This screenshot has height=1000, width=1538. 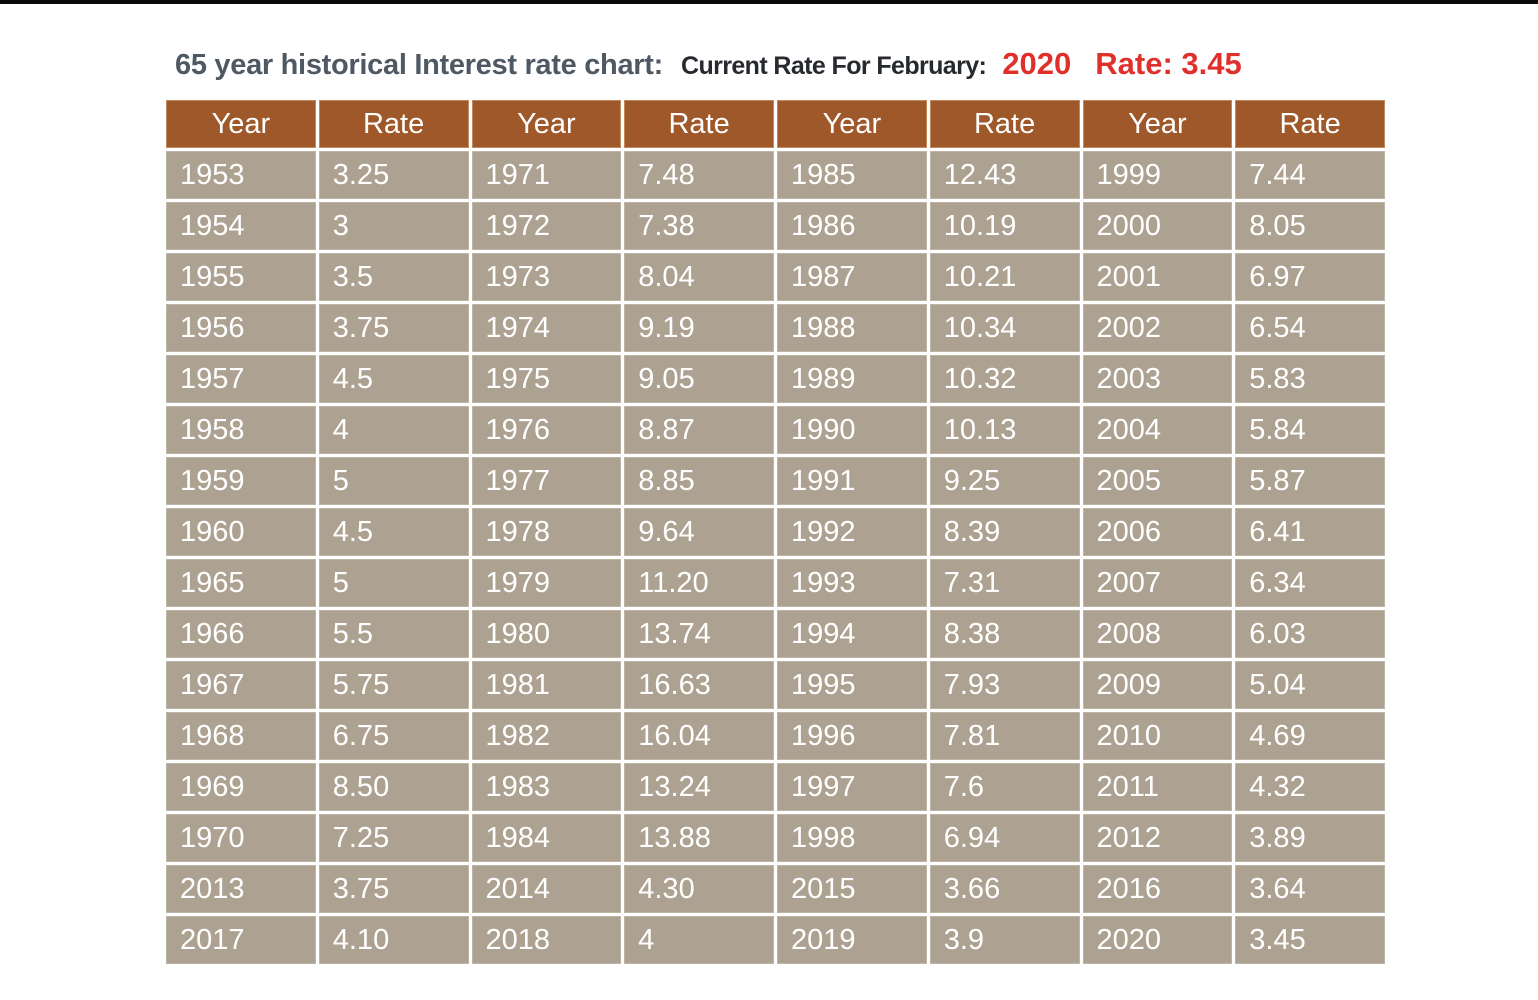 I want to click on rate-cell: 3, so click(x=393, y=226).